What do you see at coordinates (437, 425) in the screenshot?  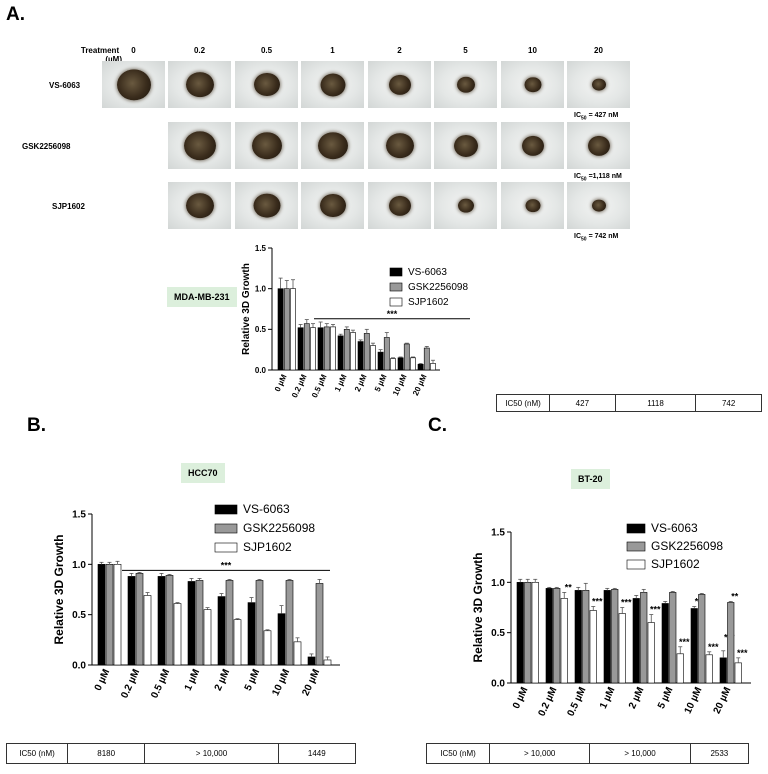 I see `panel-label-c: C.` at bounding box center [437, 425].